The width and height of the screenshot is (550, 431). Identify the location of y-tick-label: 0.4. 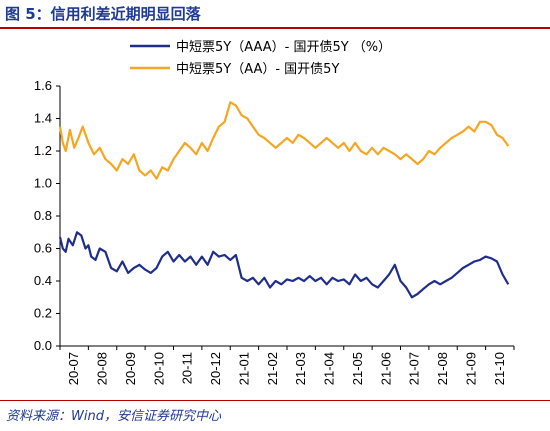
(43, 280).